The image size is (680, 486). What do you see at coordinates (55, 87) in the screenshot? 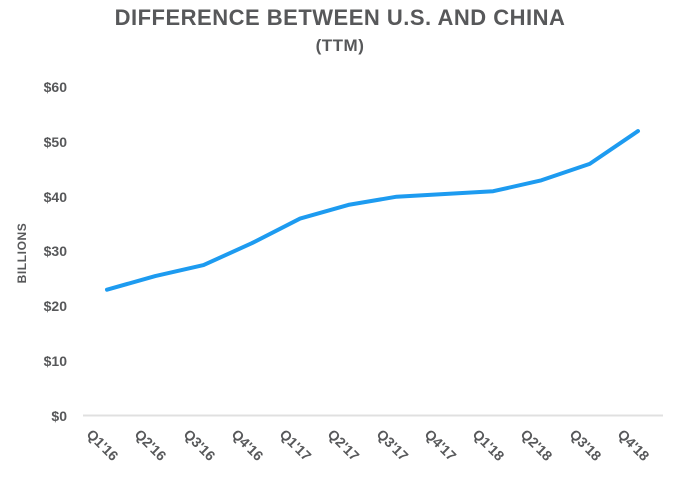
I see `y-tick-label: $60` at bounding box center [55, 87].